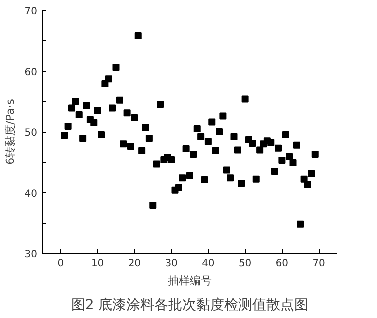 The image size is (377, 318). I want to click on y-tick-label: 70, so click(31, 12).